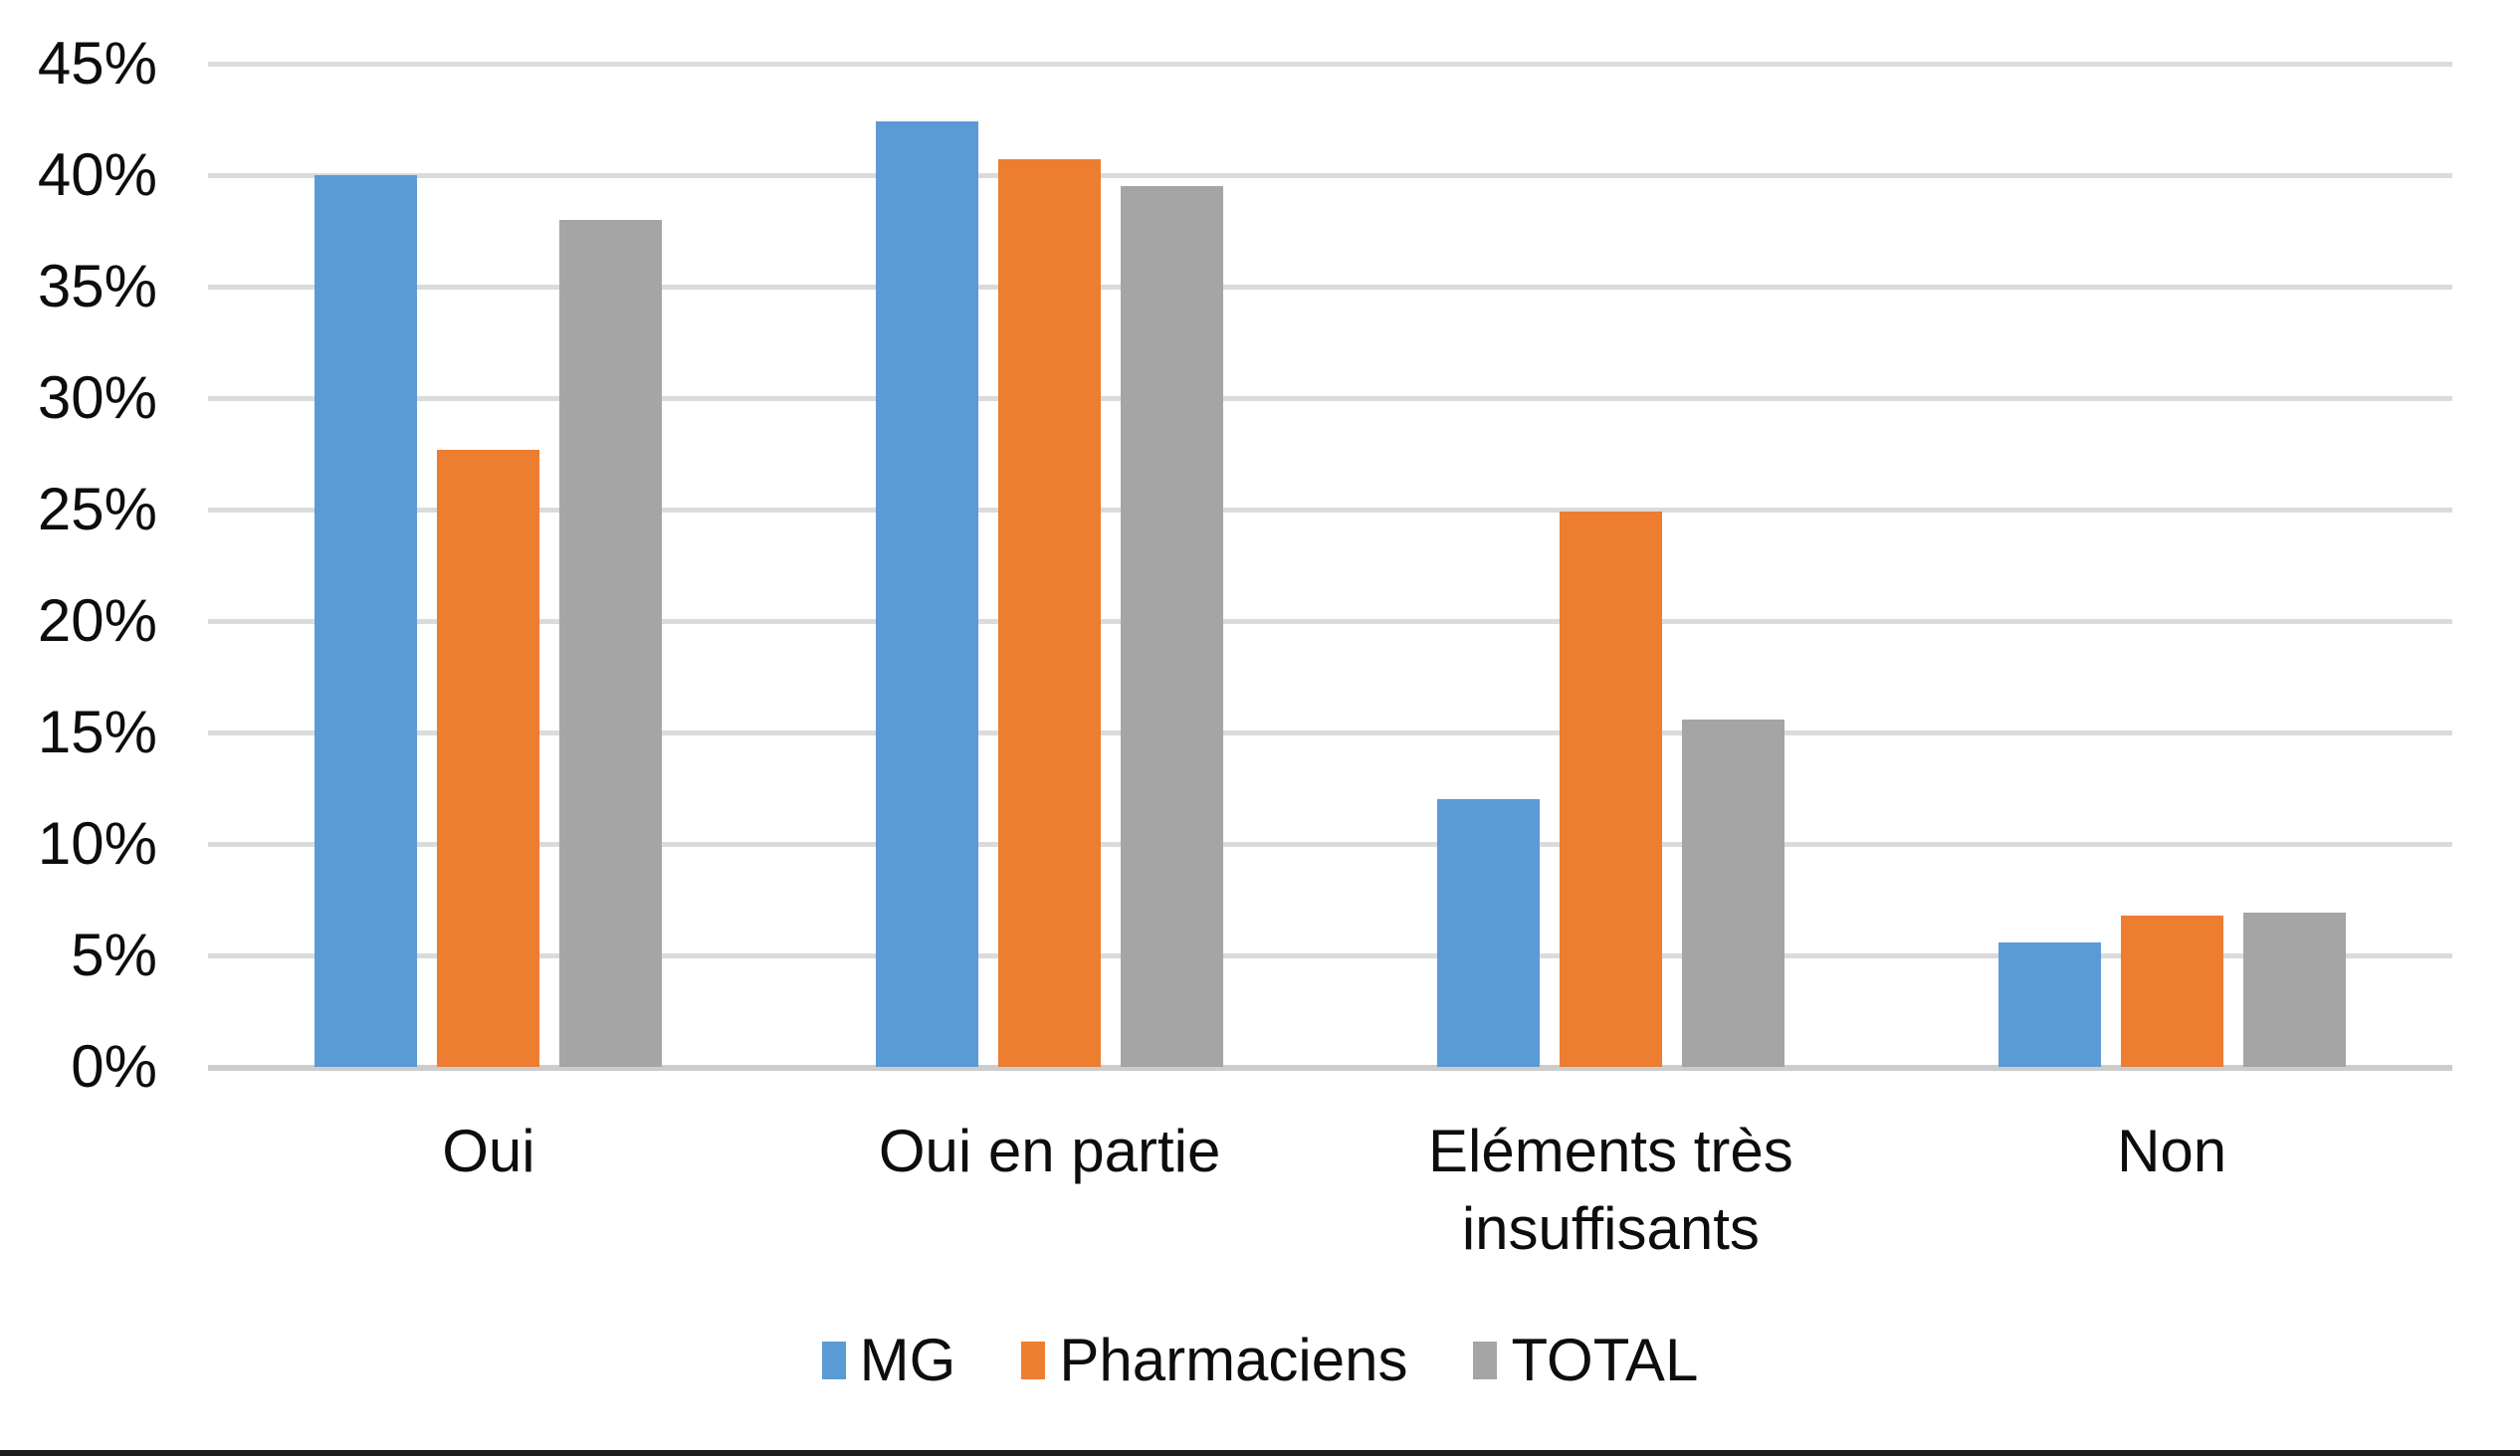 This screenshot has width=2520, height=1456. I want to click on y-axis-tick-label-40: 40%, so click(97, 174).